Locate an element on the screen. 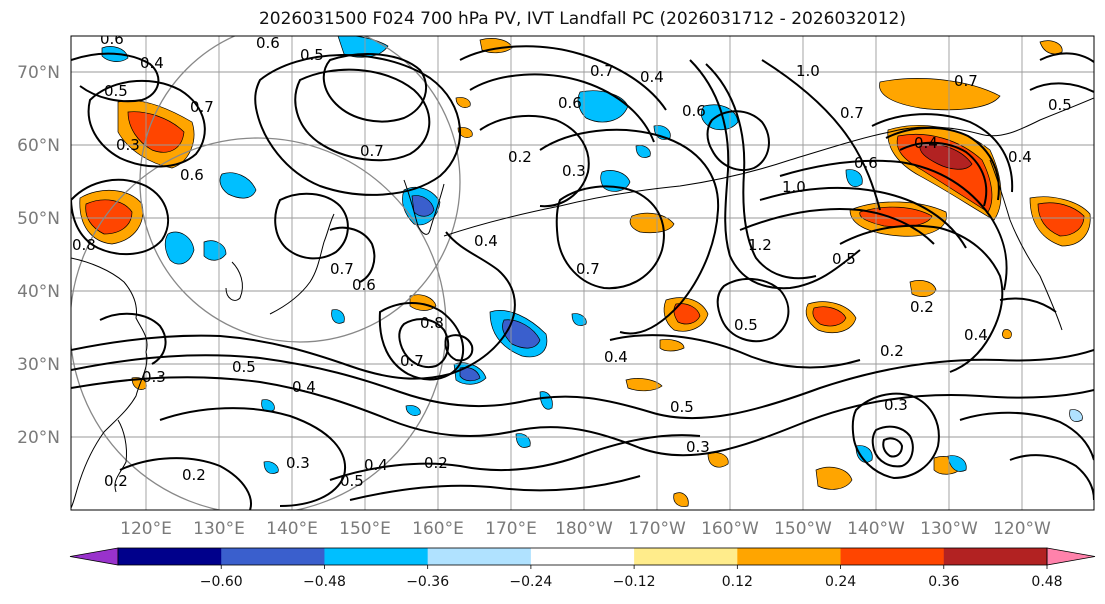 The width and height of the screenshot is (1105, 604). coastline-korea is located at coordinates (234, 281).